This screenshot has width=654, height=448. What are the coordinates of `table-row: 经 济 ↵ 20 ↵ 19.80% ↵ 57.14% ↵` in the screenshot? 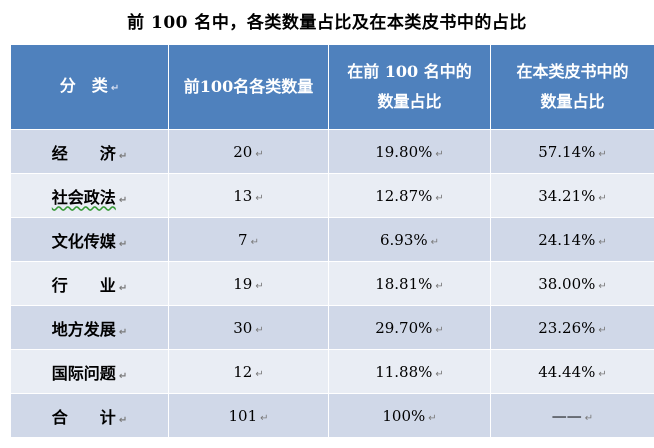 It's located at (332, 151).